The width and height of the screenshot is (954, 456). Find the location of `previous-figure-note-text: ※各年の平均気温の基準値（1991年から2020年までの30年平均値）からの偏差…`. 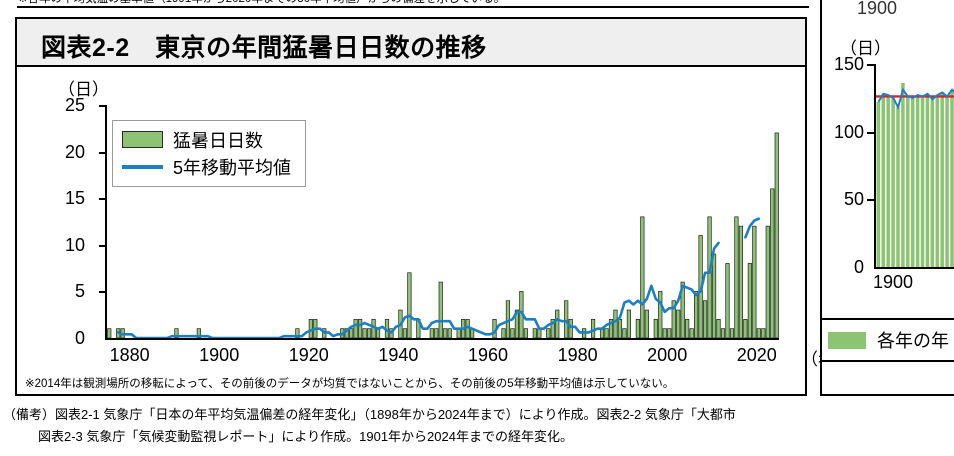

previous-figure-note-text: ※各年の平均気温の基準値（1991年から2020年までの30年平均値）からの偏差… is located at coordinates (418, 3).